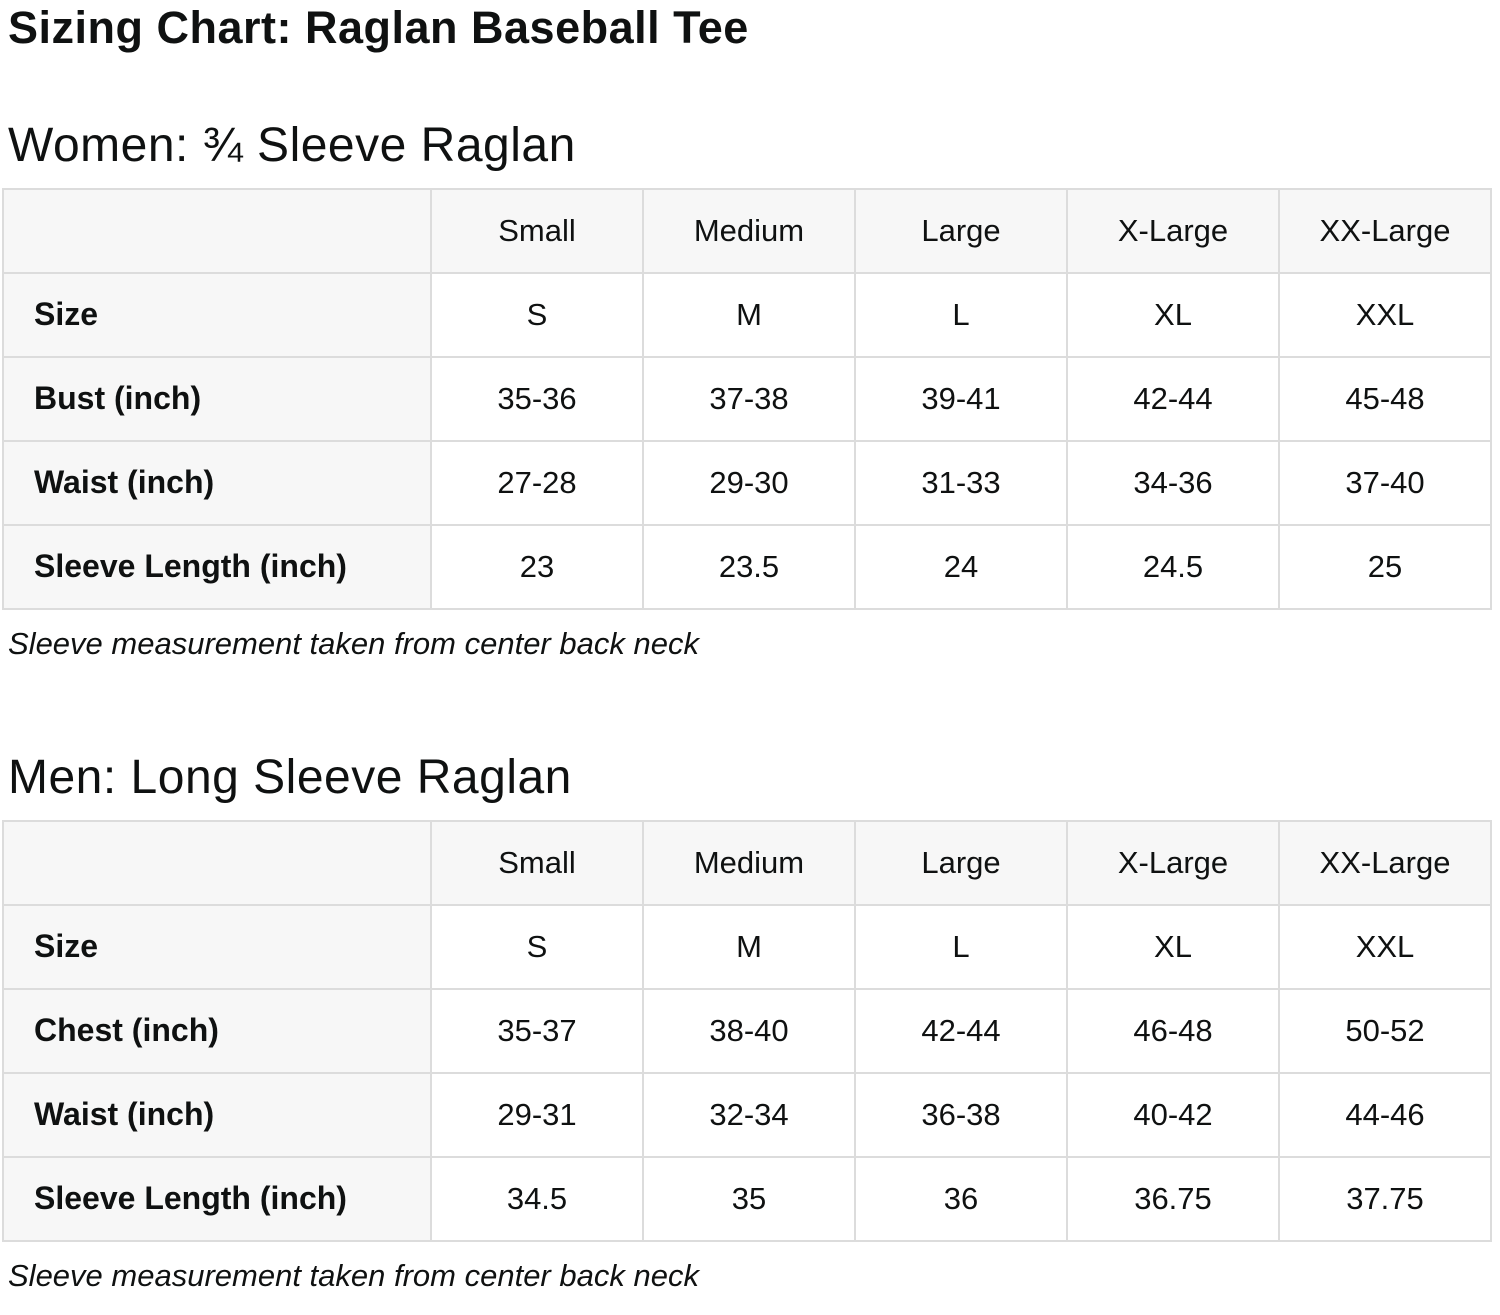 The image size is (1500, 1315). What do you see at coordinates (961, 1114) in the screenshot?
I see `value-cell: 36-38` at bounding box center [961, 1114].